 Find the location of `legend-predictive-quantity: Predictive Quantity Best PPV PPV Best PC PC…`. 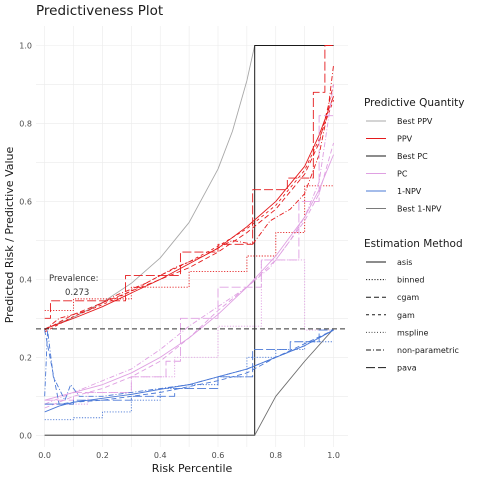

legend-predictive-quantity: Predictive Quantity Best PPV PPV Best PC PC… is located at coordinates (414, 155).